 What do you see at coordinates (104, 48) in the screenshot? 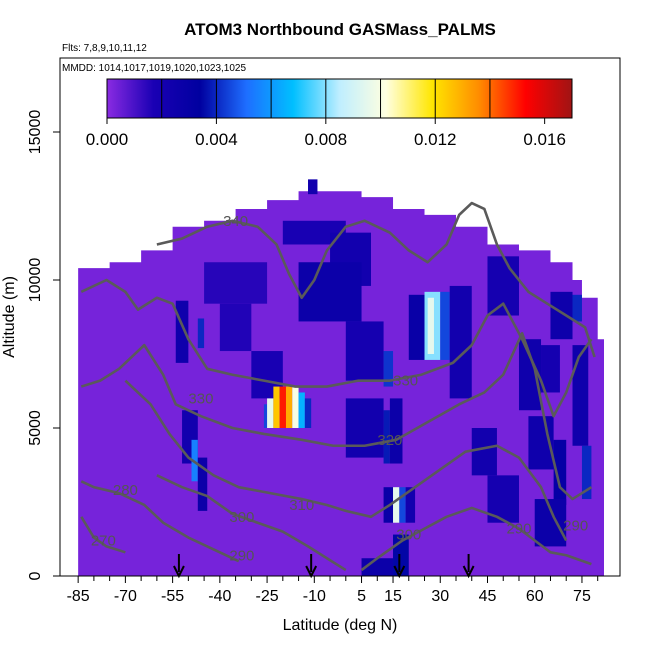
I see `flights-subtitle: Flts: 7,8,9,10,11,12` at bounding box center [104, 48].